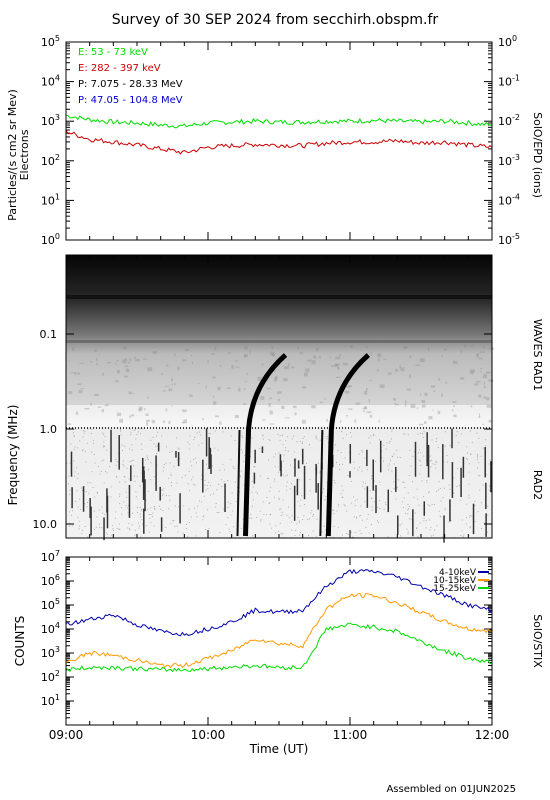 The height and width of the screenshot is (800, 550). Describe the element at coordinates (119, 68) in the screenshot. I see `legend-electrons-high: E: 282 - 397 keV` at that location.